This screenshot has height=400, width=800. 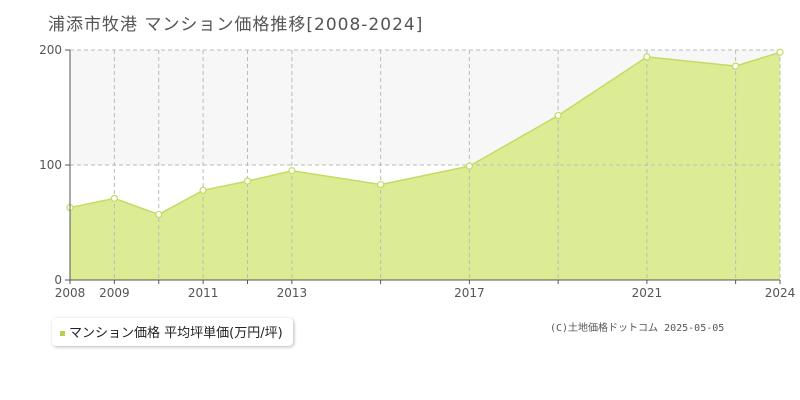 I want to click on x-tick-label: 2017, so click(x=469, y=293).